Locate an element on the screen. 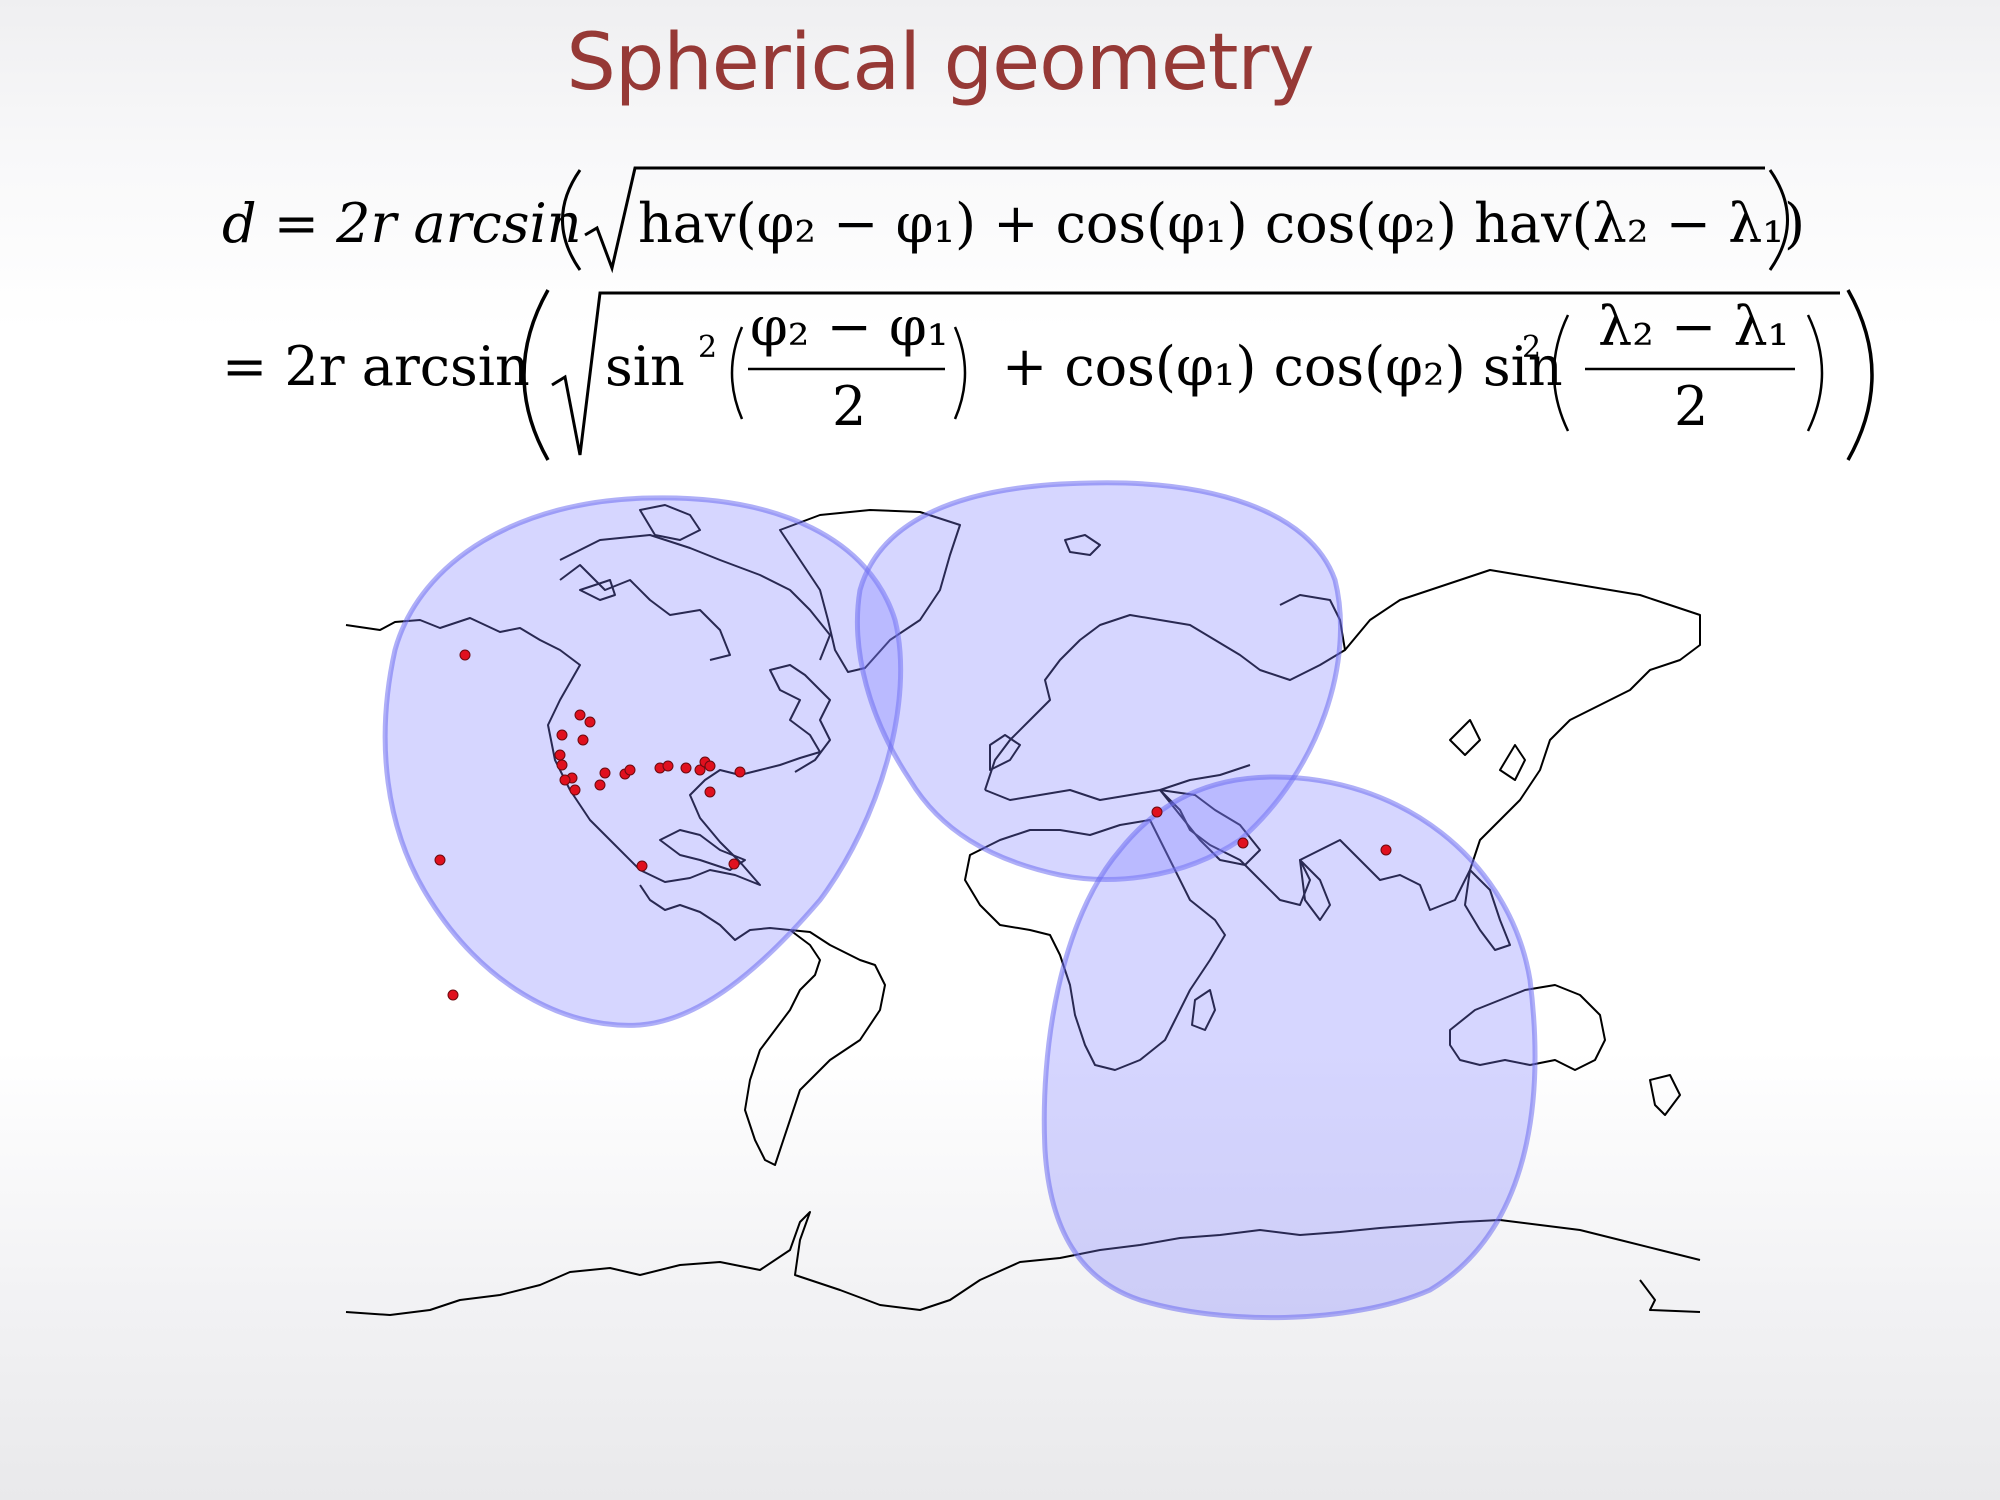  coastline-antarctica is located at coordinates (1023, 1263).